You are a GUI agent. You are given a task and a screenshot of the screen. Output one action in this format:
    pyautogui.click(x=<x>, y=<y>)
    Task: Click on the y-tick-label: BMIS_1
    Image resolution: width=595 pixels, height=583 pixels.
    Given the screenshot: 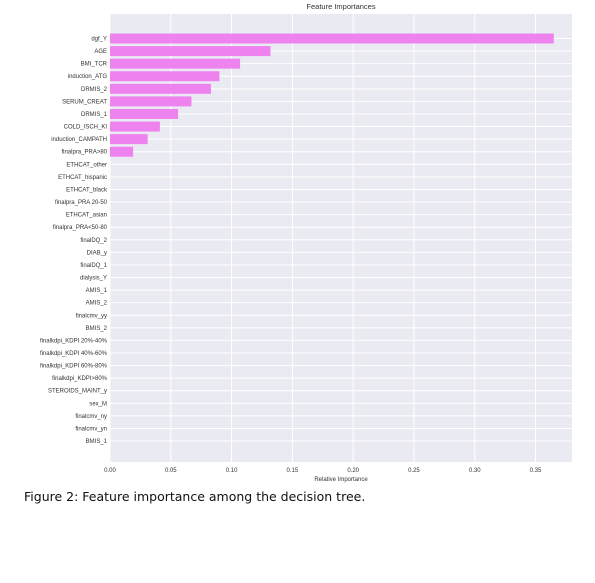 What is the action you would take?
    pyautogui.click(x=97, y=442)
    